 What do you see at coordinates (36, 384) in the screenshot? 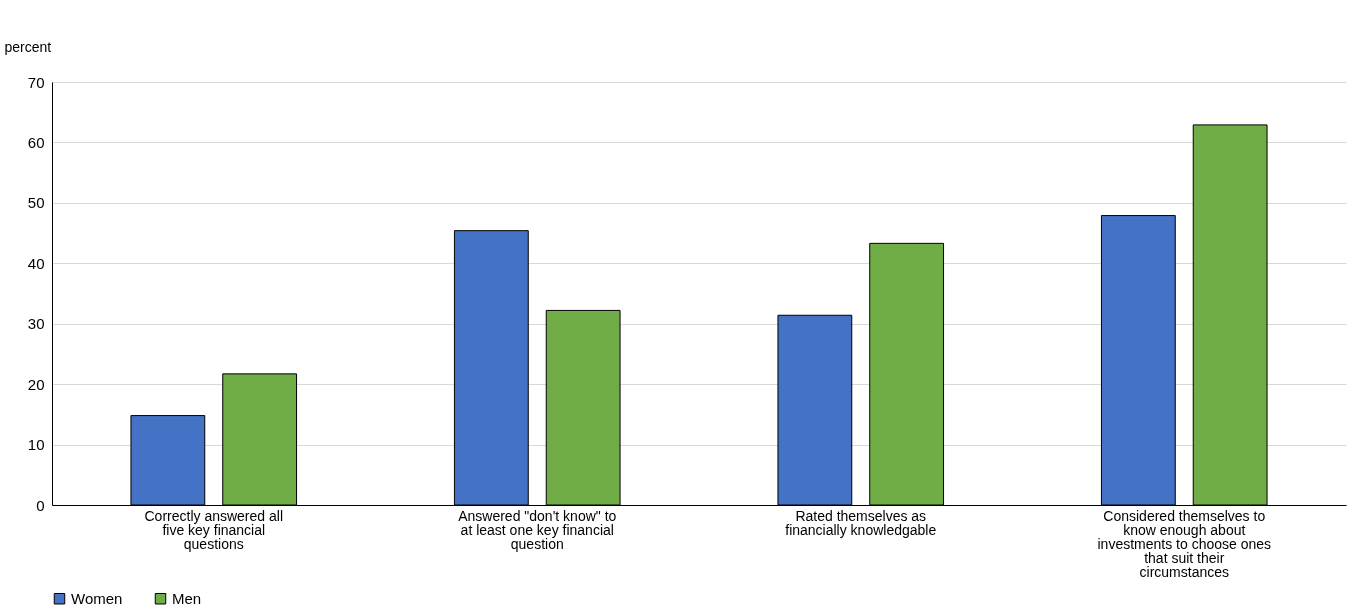
I see `y-tick-label: 20` at bounding box center [36, 384].